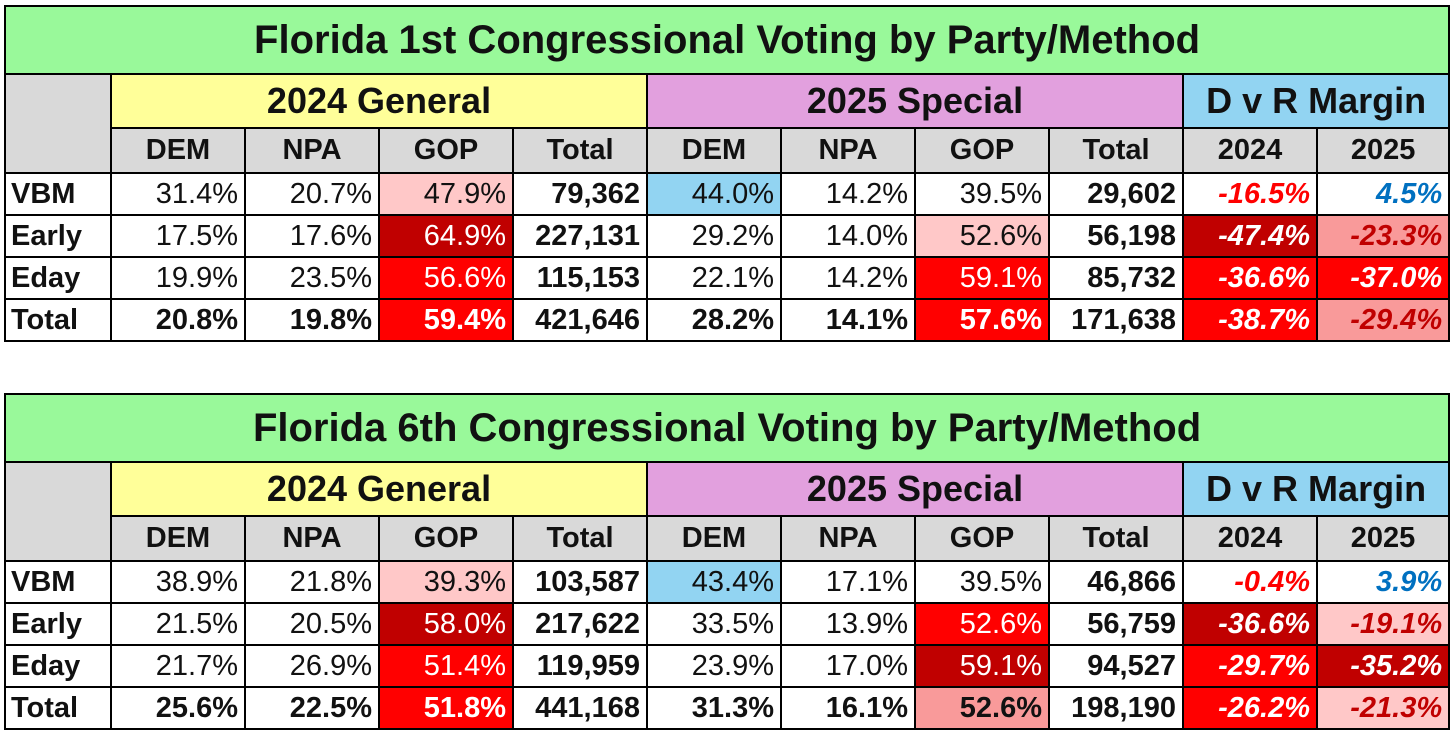 This screenshot has height=747, width=1456. I want to click on cell: -47.4%, so click(1250, 236).